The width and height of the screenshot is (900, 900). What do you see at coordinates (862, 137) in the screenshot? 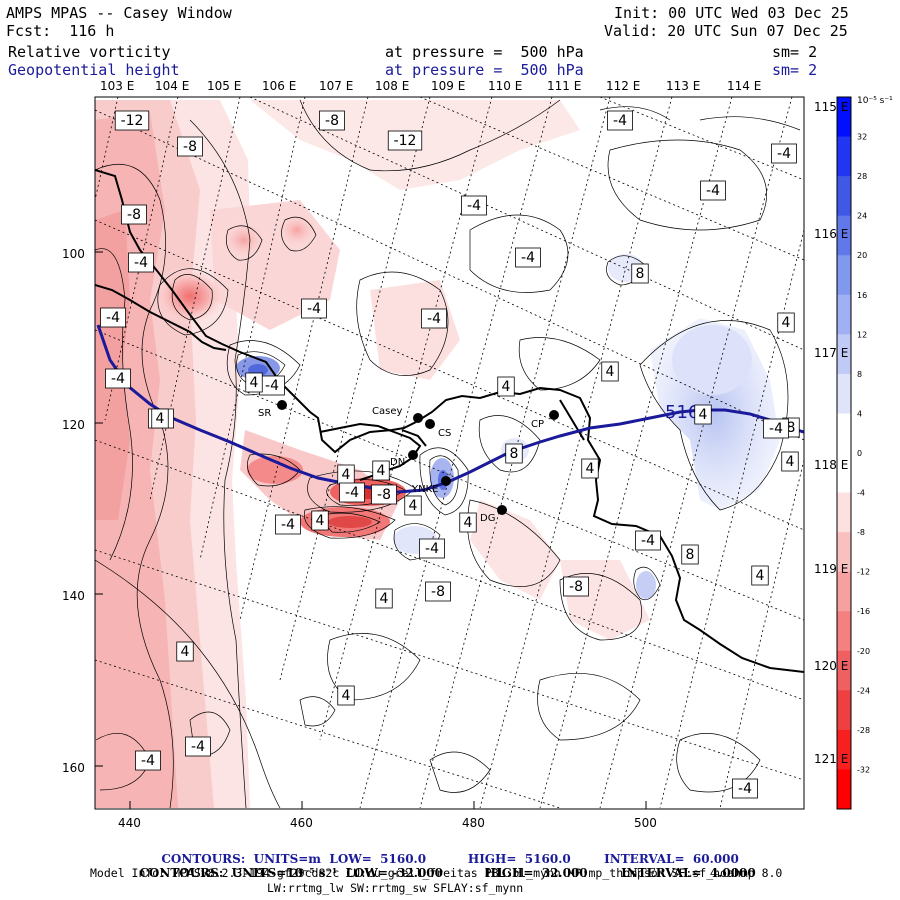
I see `colorbar-level-label: 32` at bounding box center [862, 137].